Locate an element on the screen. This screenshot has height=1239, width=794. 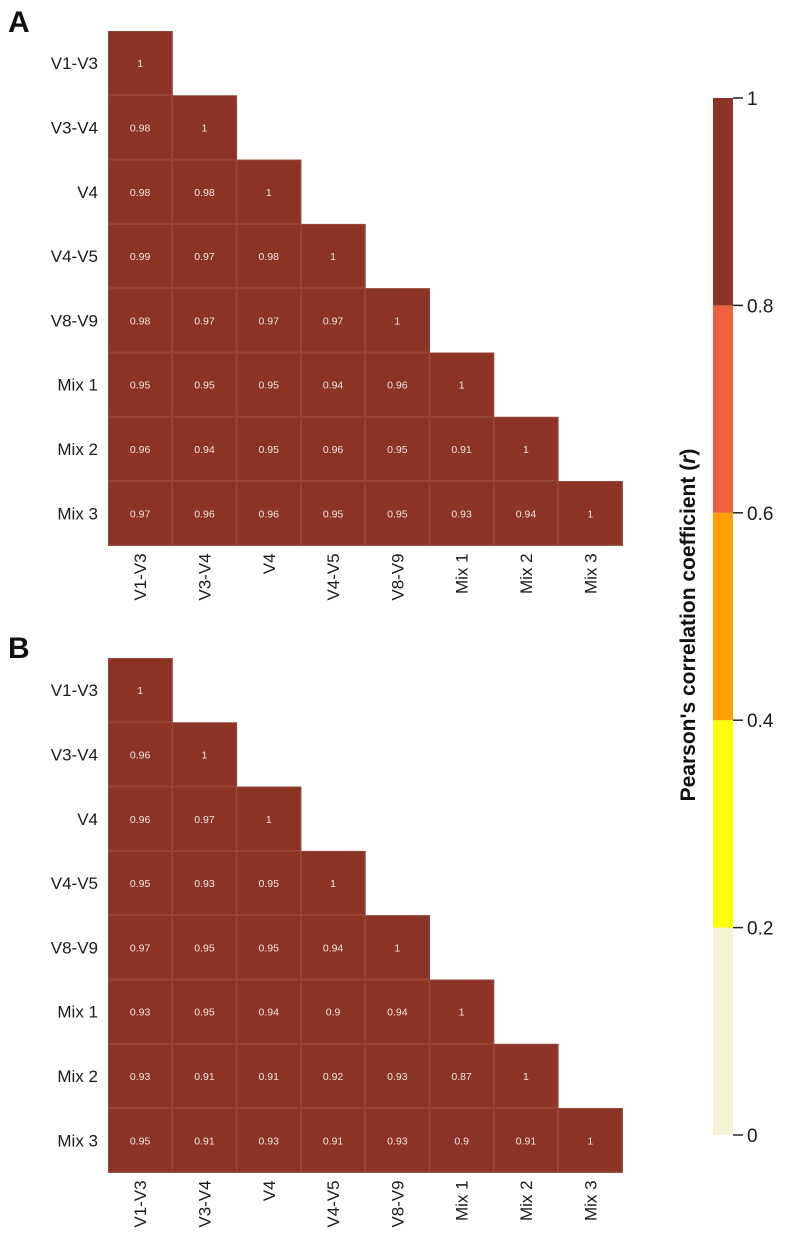
column-label: Mix 3 is located at coordinates (590, 1200).